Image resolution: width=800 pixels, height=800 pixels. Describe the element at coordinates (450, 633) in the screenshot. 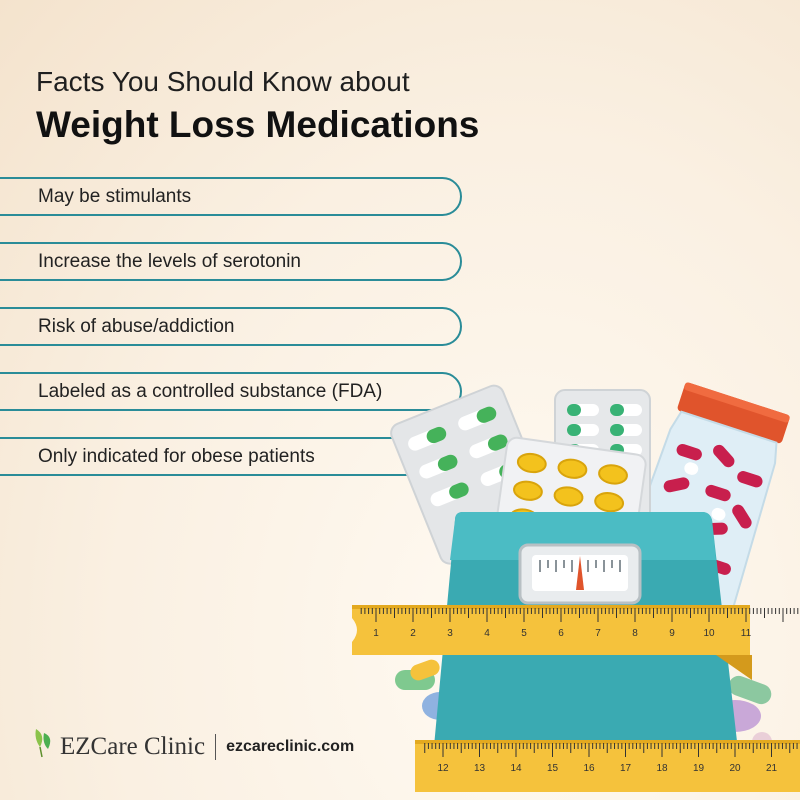

I see `ruler-number: 3` at that location.